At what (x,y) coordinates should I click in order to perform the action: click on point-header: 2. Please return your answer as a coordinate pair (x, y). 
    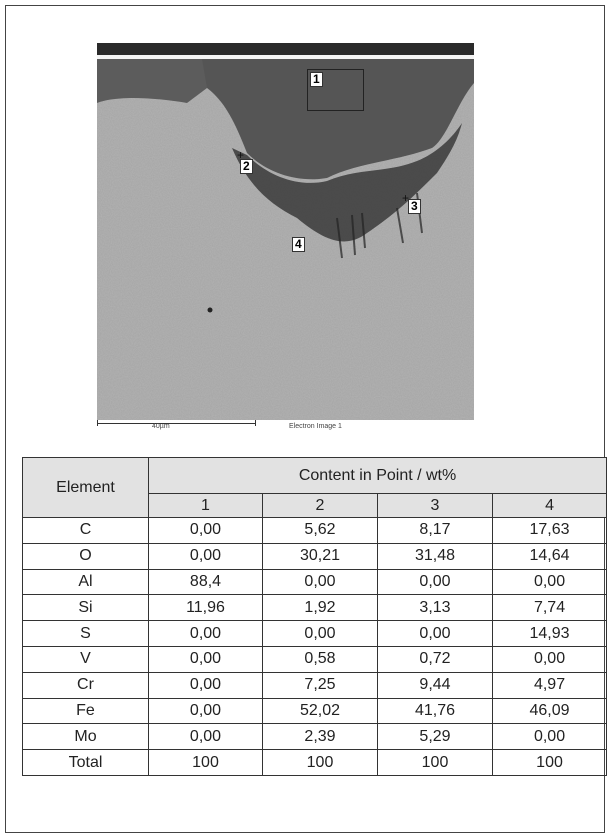
    Looking at the image, I should click on (320, 505).